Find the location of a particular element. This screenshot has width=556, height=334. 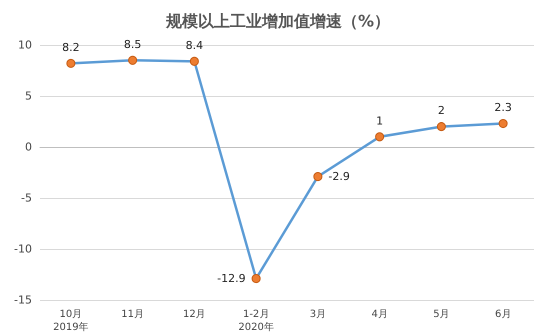

y-tick-label: 10 is located at coordinates (25, 45).